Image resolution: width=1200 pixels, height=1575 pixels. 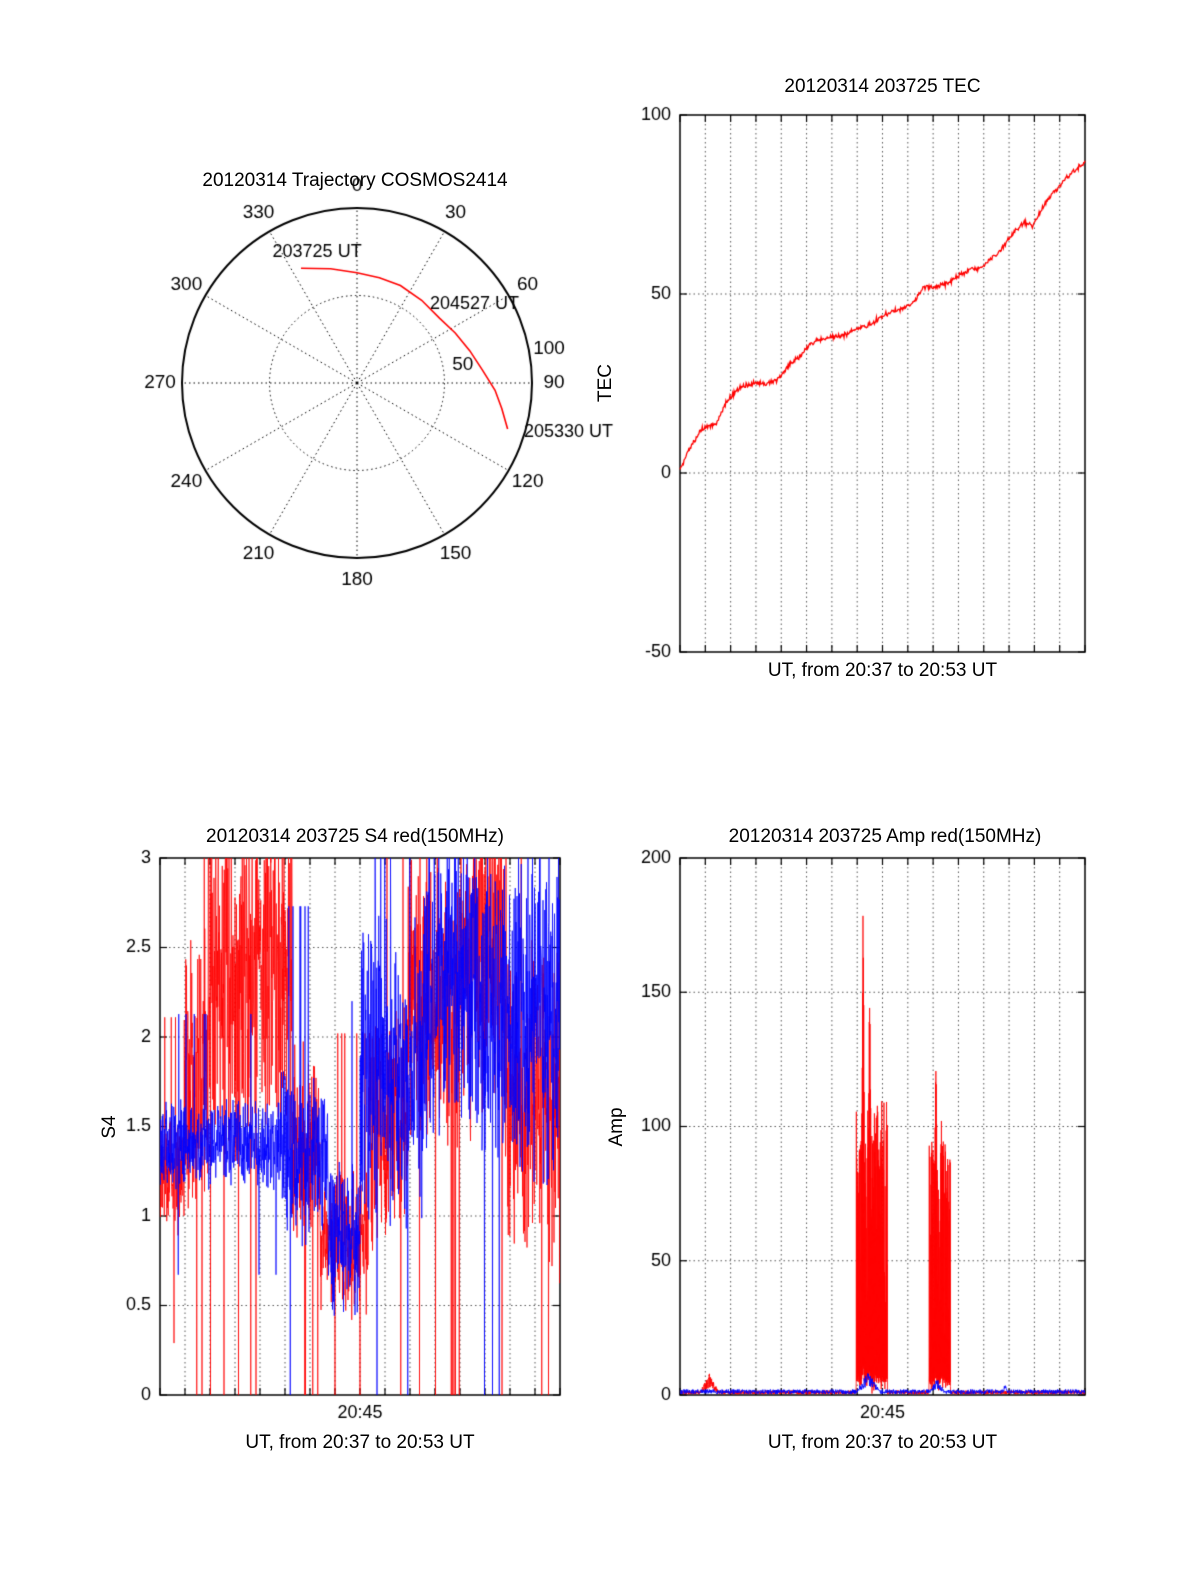 I want to click on amp-x-axis-label: UT, from 20:37 to 20:53 UT, so click(x=882, y=1442).